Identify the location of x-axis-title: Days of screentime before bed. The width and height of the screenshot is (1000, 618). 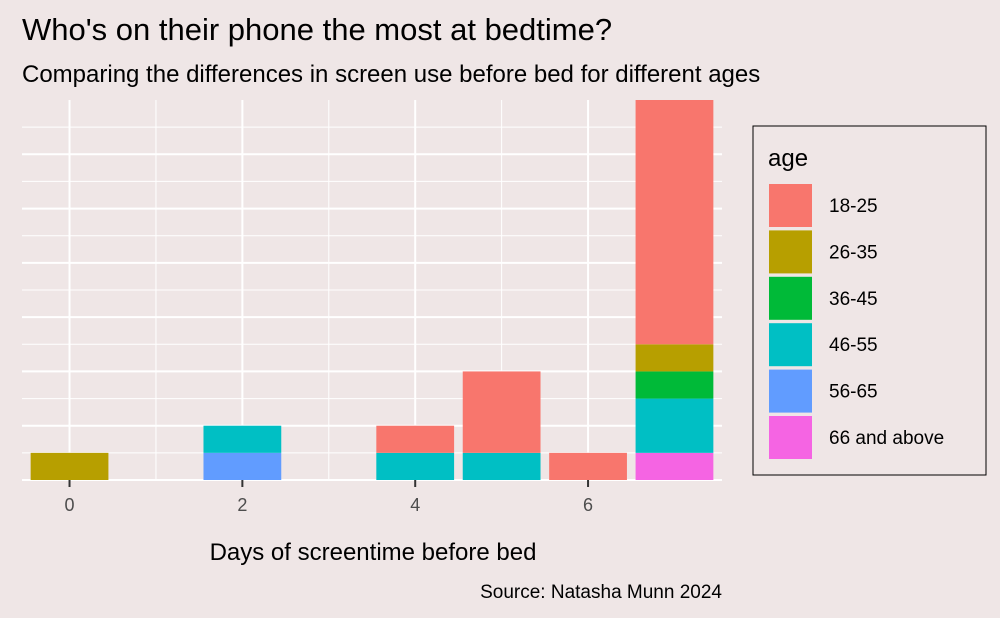
(373, 552).